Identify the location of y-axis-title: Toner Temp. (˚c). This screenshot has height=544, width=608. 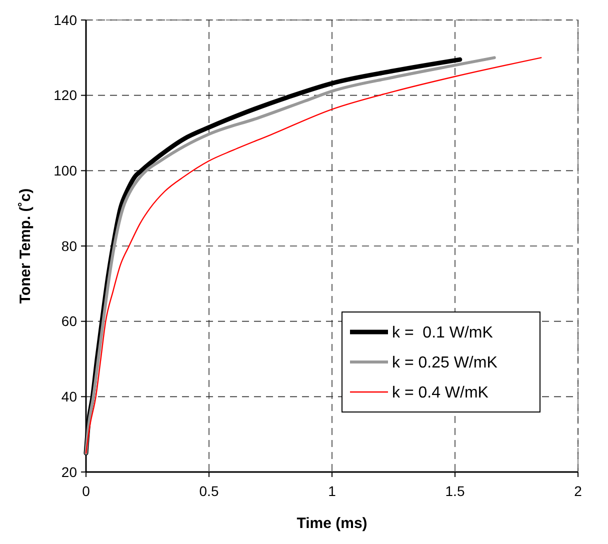
(25, 246).